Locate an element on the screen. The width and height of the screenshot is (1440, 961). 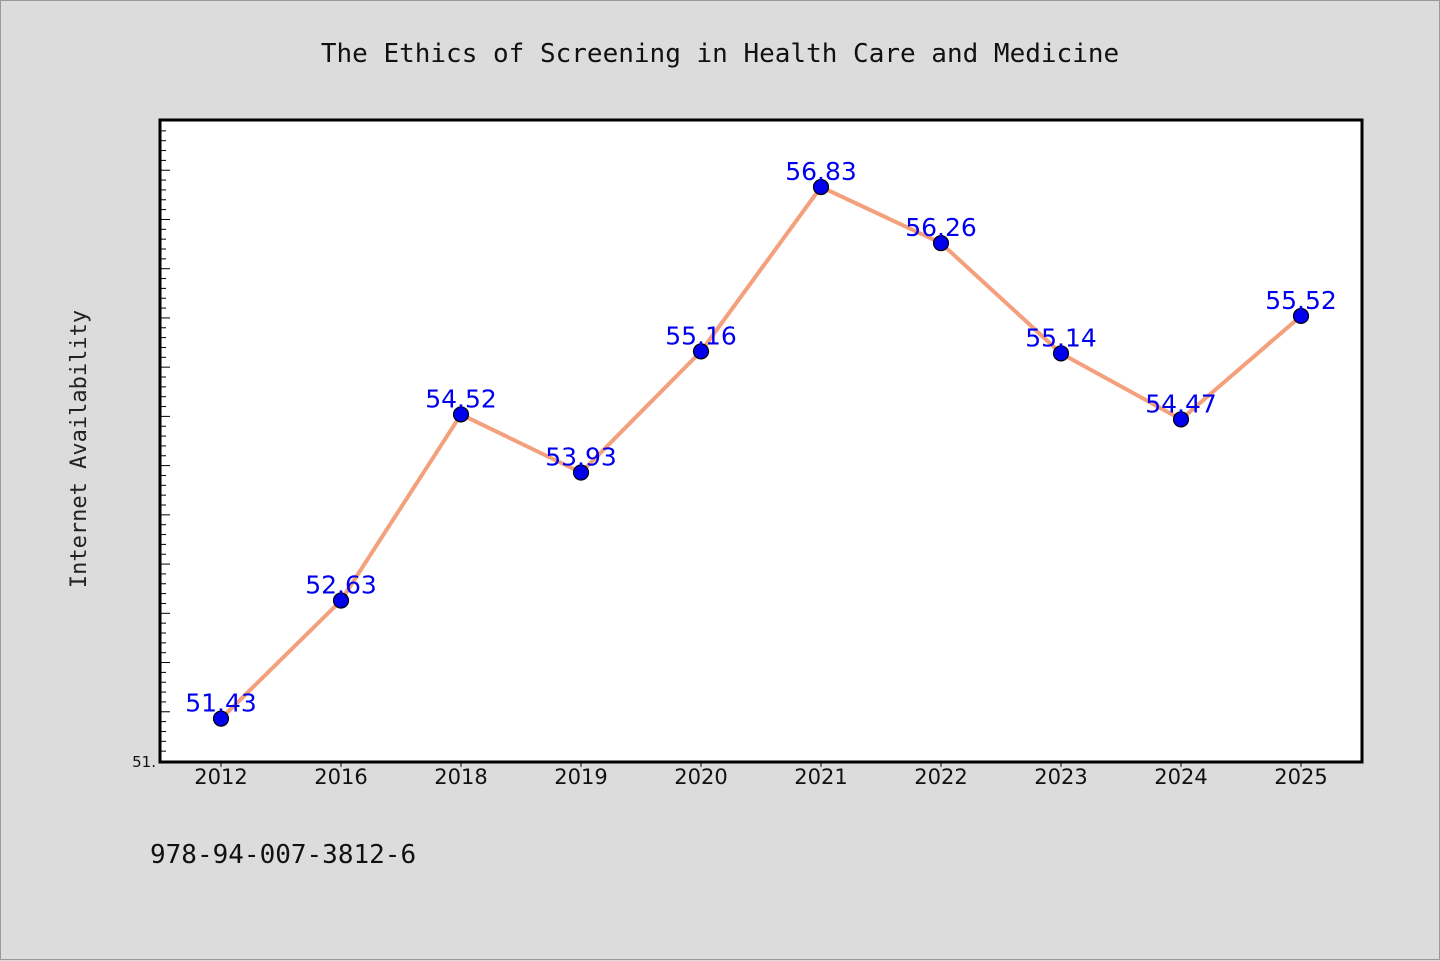
data-label: 55.14 is located at coordinates (1061, 337).